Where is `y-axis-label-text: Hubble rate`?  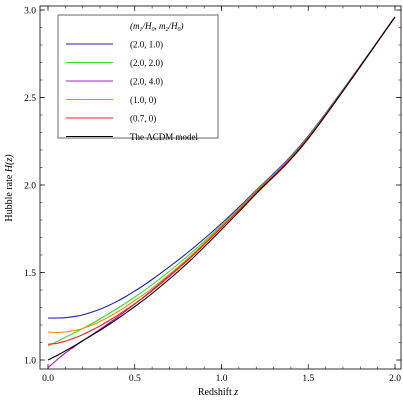
y-axis-label-text: Hubble rate is located at coordinates (9, 197).